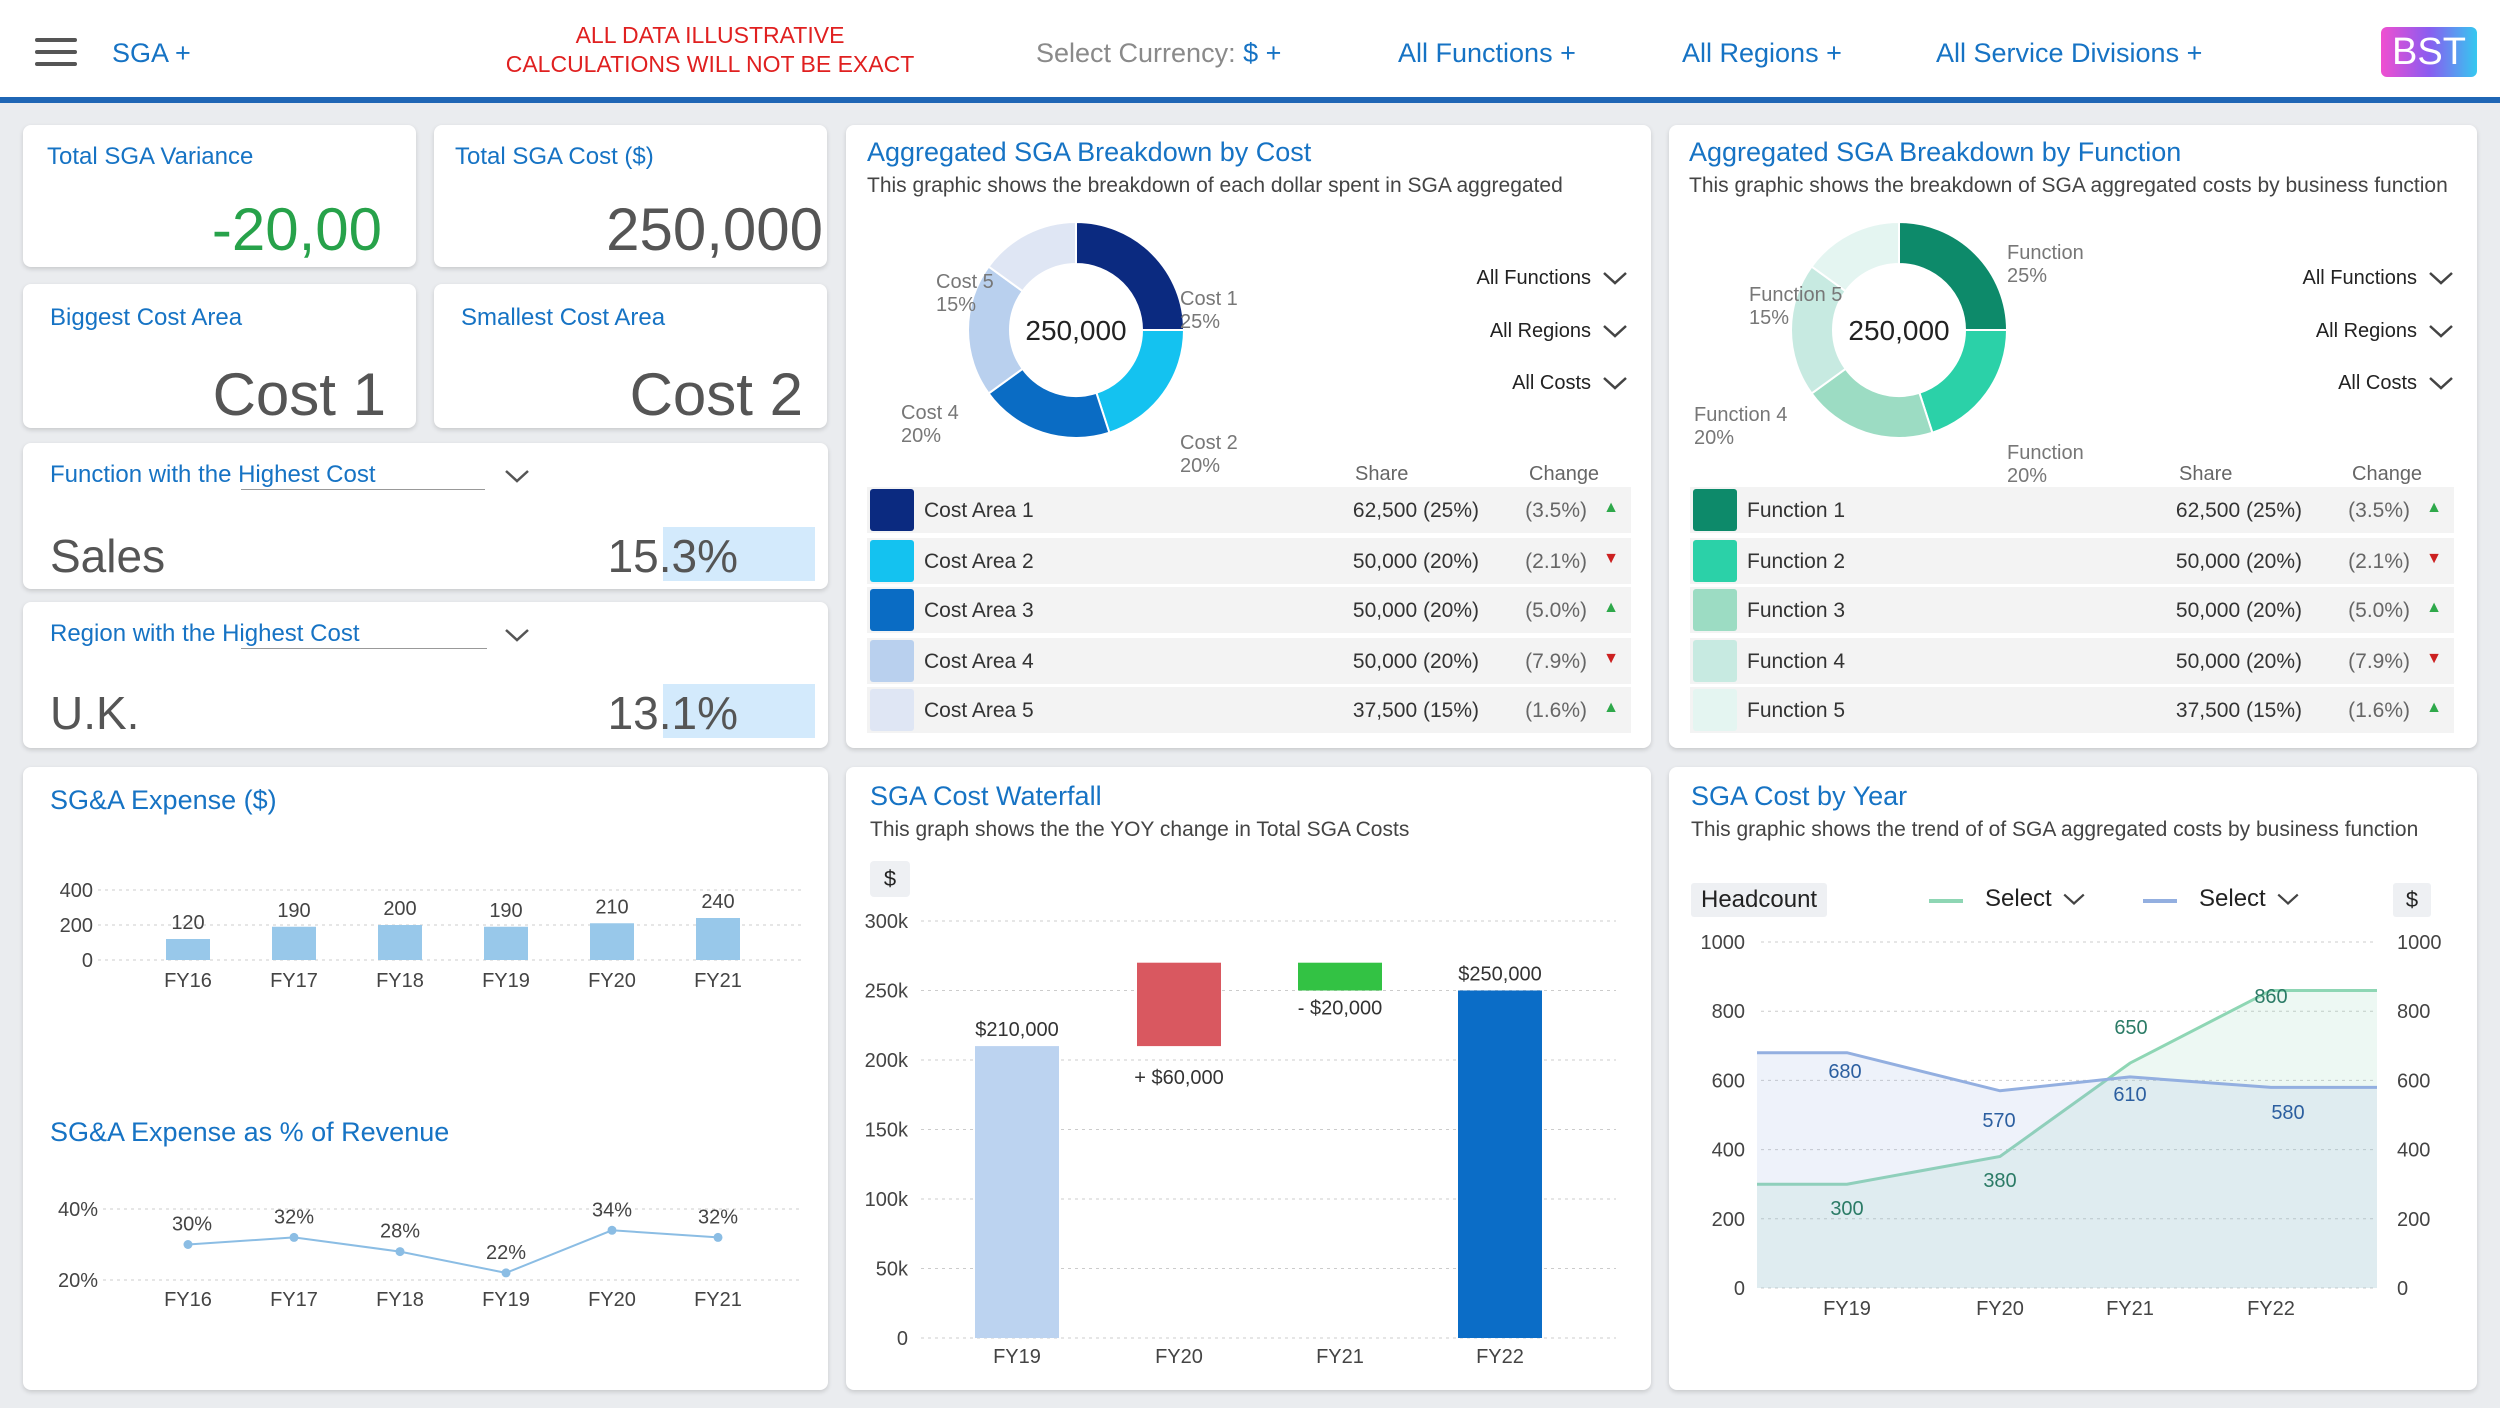 The image size is (2500, 1408). What do you see at coordinates (205, 633) in the screenshot?
I see `region-highest-dropdown: Region with the Highest Cost` at bounding box center [205, 633].